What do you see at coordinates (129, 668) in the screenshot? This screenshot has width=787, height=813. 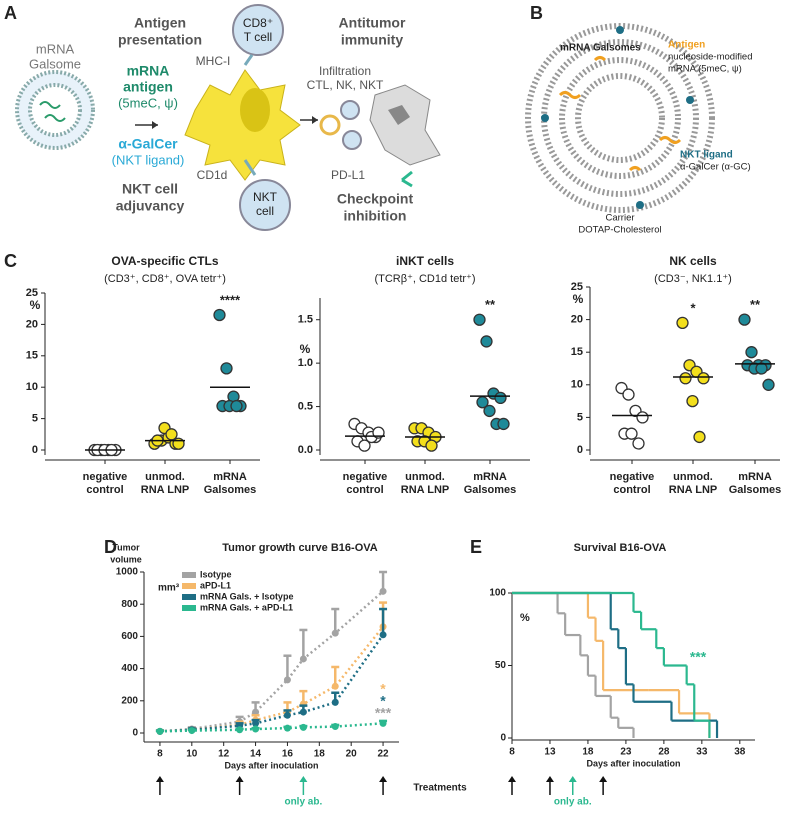 I see `y-tick-label: 400` at bounding box center [129, 668].